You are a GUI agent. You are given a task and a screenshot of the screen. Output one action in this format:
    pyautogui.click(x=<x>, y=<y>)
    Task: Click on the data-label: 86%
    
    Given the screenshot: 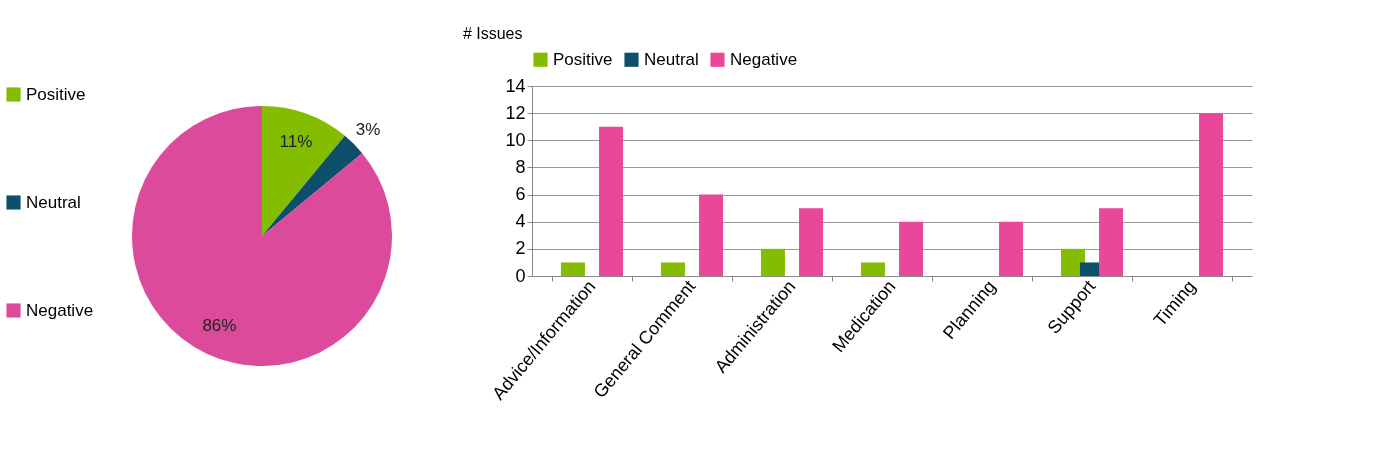 What is the action you would take?
    pyautogui.click(x=219, y=326)
    